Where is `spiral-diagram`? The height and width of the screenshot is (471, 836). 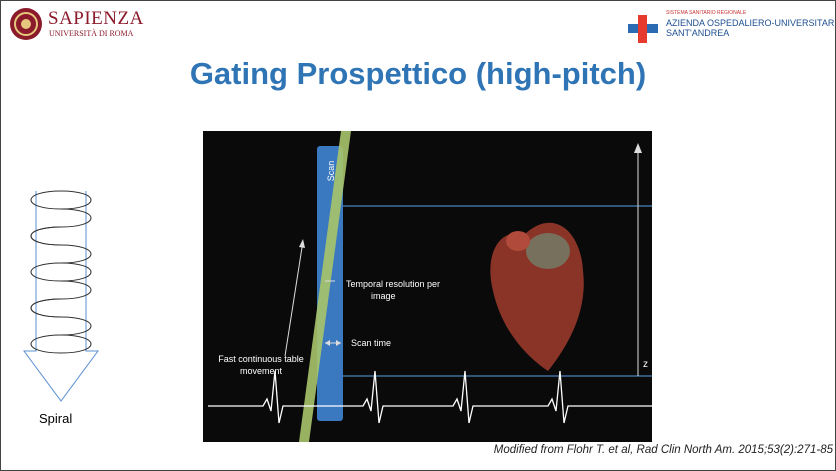
spiral-diagram is located at coordinates (61, 296).